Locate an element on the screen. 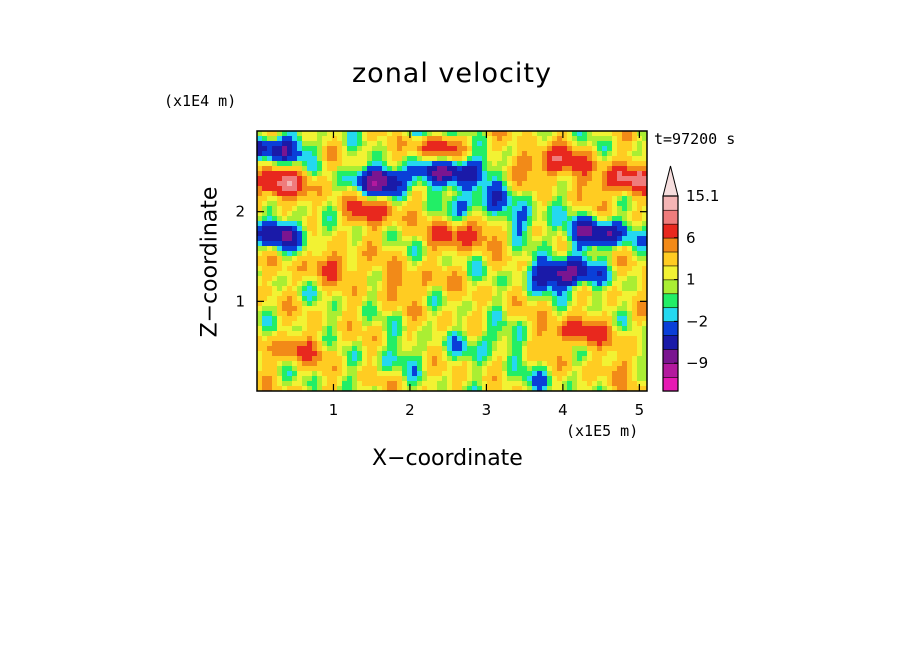 The height and width of the screenshot is (658, 904). y-scale-label: (x1E4 m) is located at coordinates (200, 101).